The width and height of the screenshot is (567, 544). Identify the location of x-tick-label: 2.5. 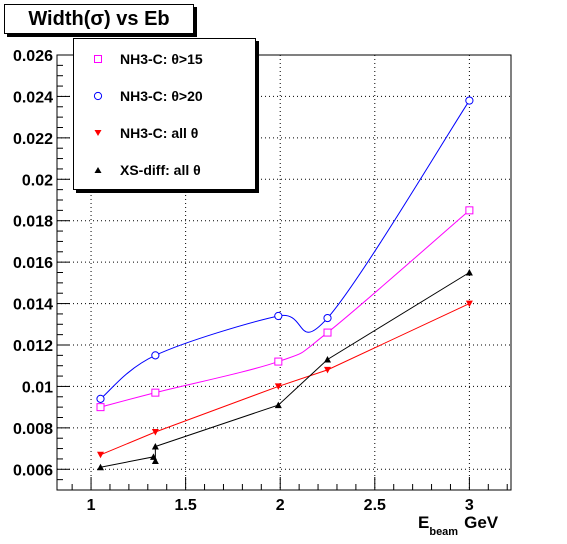
(375, 505).